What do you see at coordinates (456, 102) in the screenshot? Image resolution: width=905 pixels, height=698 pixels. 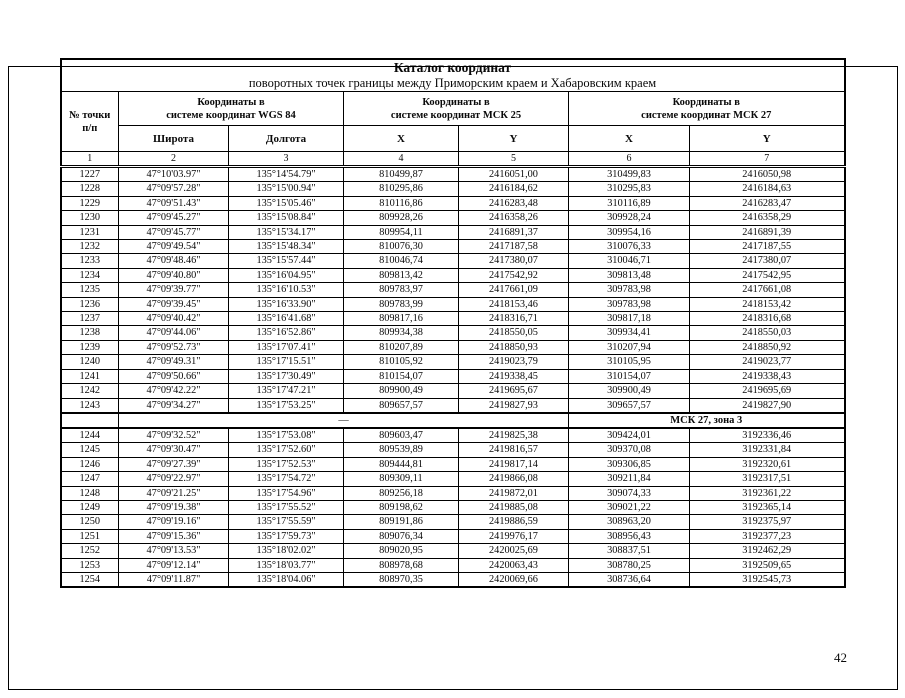 I see `header-group-msk25-line1: Координаты в` at bounding box center [456, 102].